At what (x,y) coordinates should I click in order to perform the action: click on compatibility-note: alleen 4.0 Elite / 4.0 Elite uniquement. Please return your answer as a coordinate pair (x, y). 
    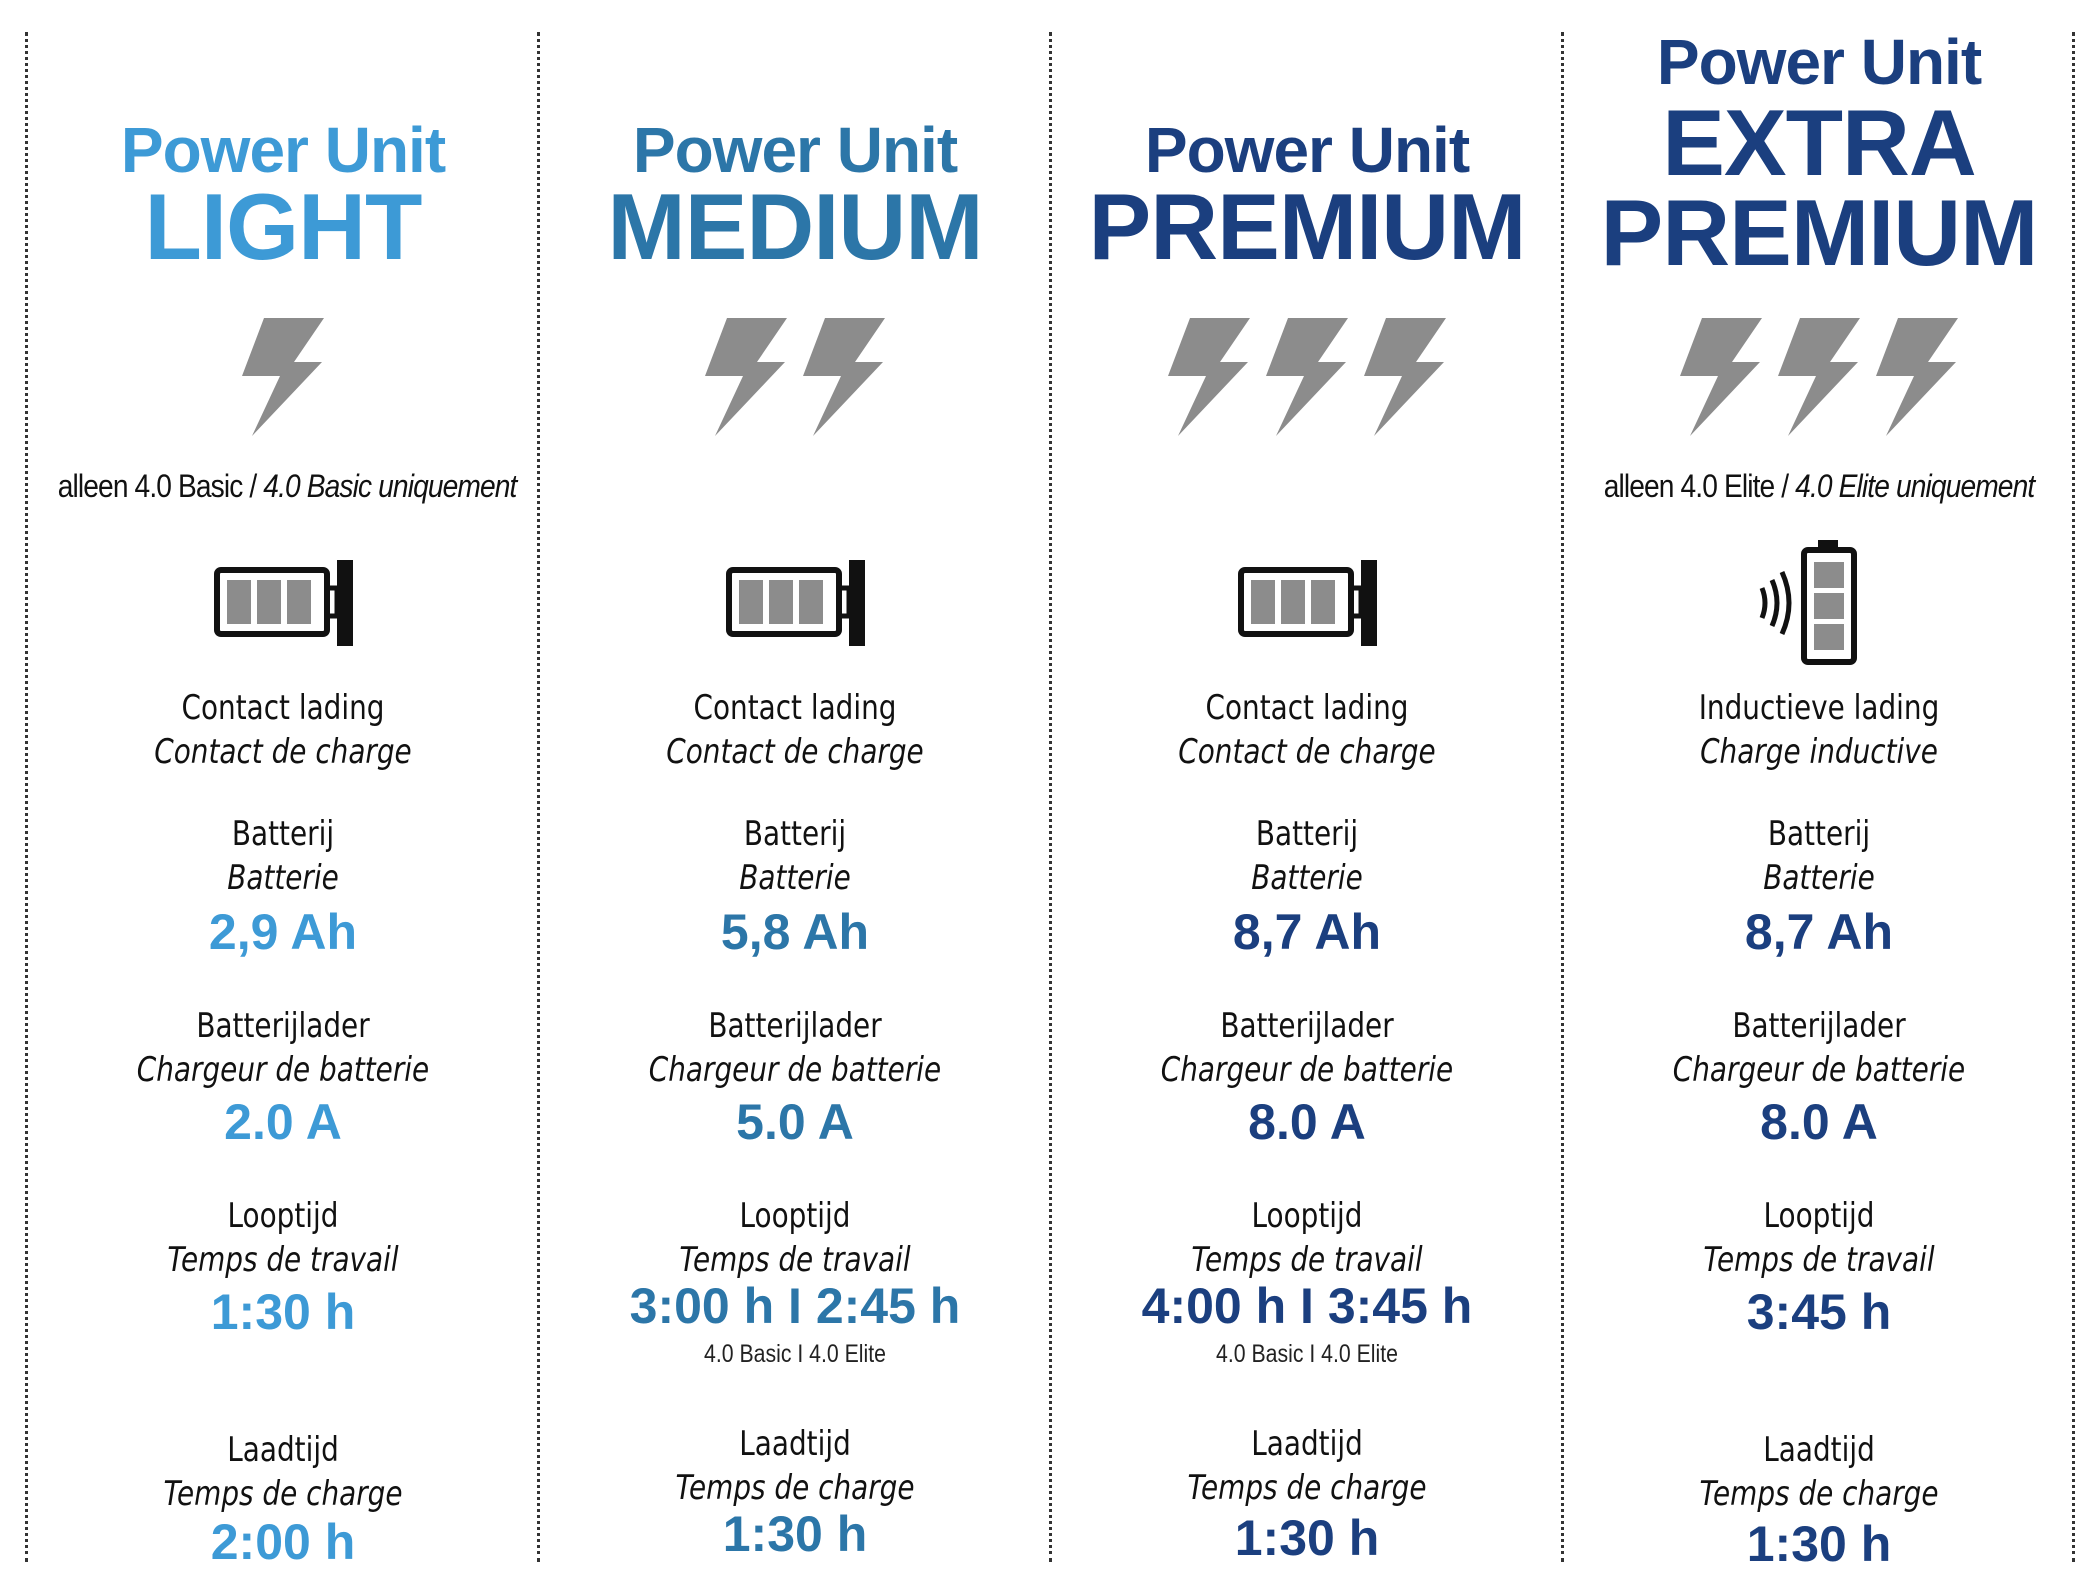
    Looking at the image, I should click on (1819, 486).